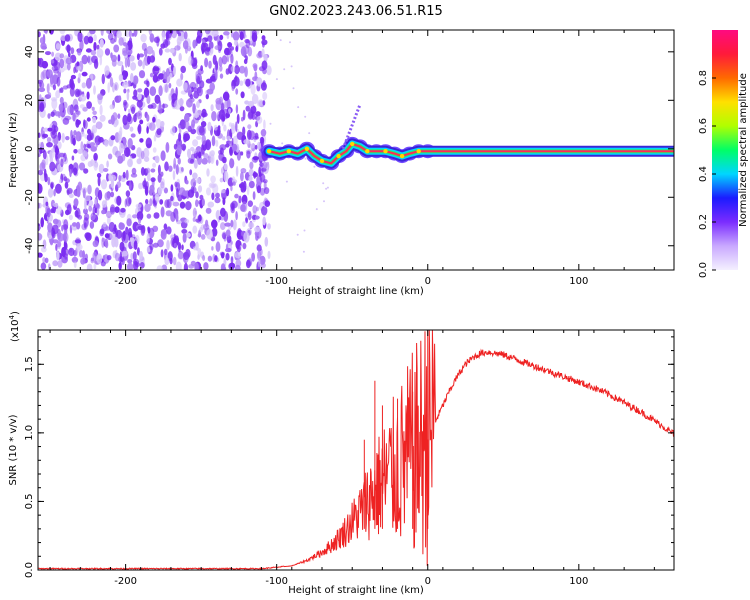 The image size is (750, 600). What do you see at coordinates (29, 149) in the screenshot?
I see `y-tick-label: 0` at bounding box center [29, 149].